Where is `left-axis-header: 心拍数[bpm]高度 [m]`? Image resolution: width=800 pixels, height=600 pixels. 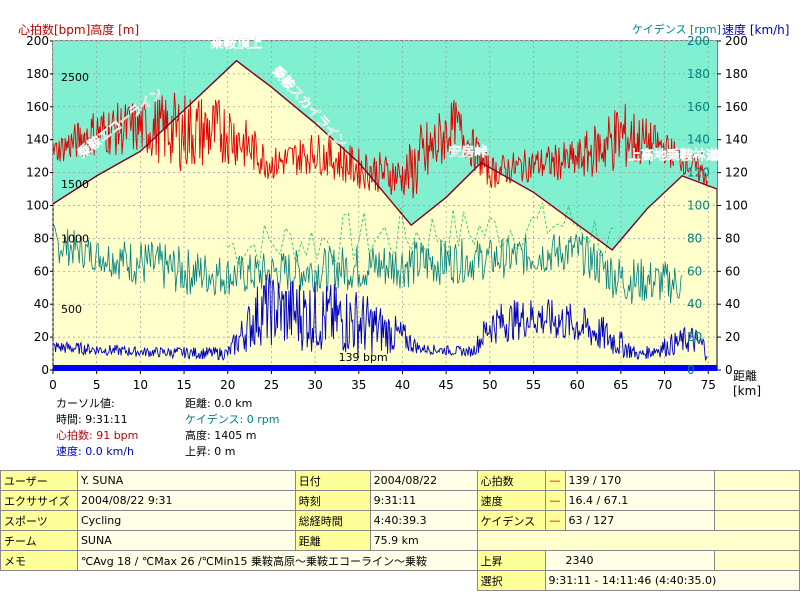 left-axis-header: 心拍数[bpm]高度 [m] is located at coordinates (79, 30).